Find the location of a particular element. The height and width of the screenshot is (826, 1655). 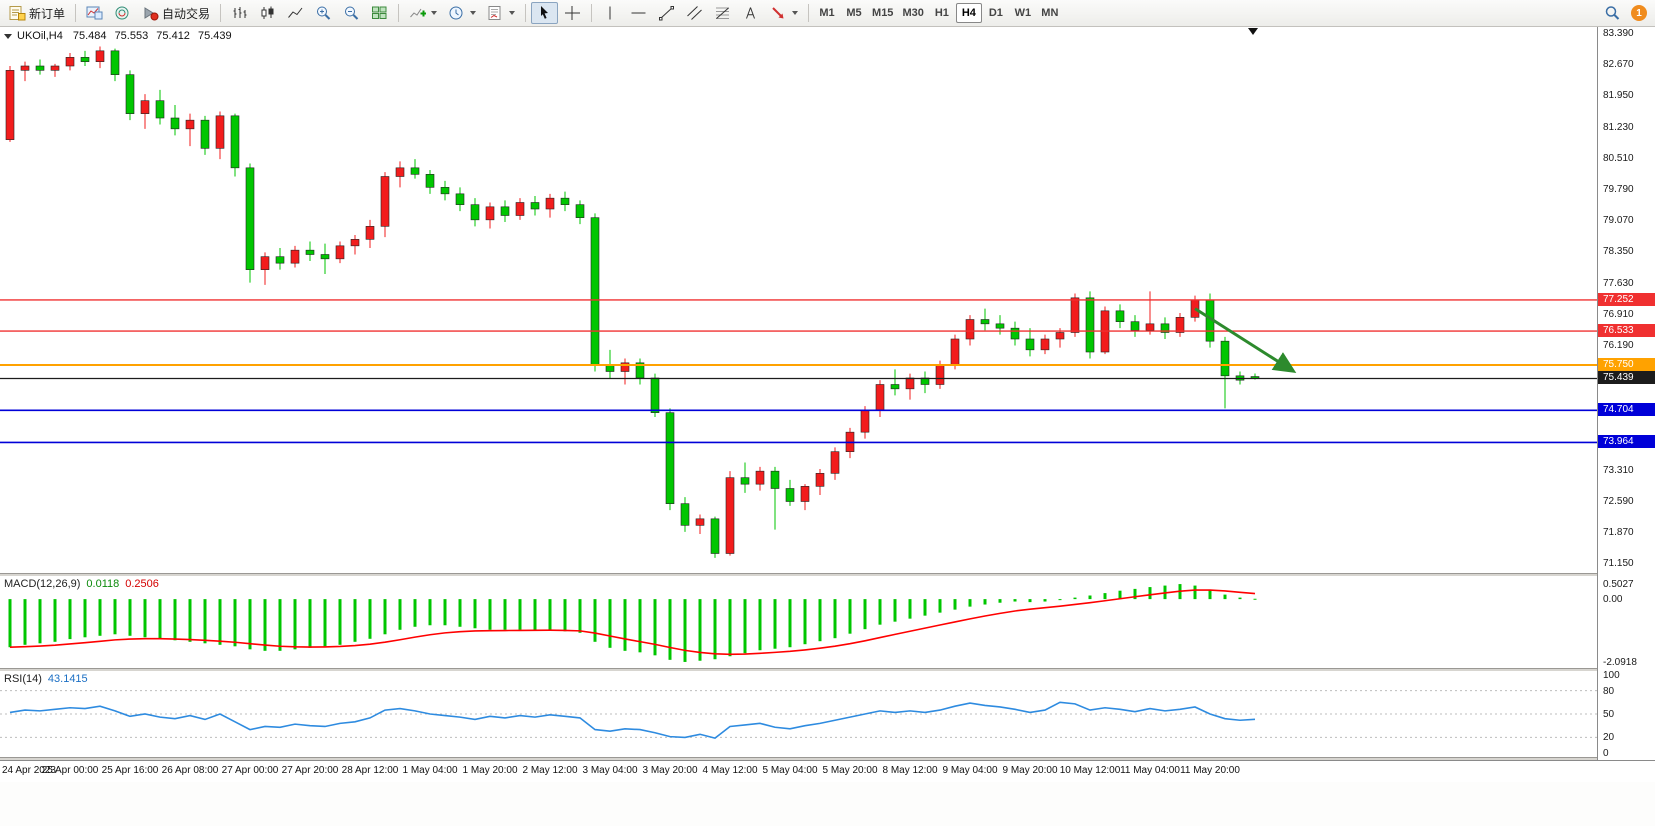

rsi-pane: RSI(14) 43.1415 is located at coordinates (798, 714).